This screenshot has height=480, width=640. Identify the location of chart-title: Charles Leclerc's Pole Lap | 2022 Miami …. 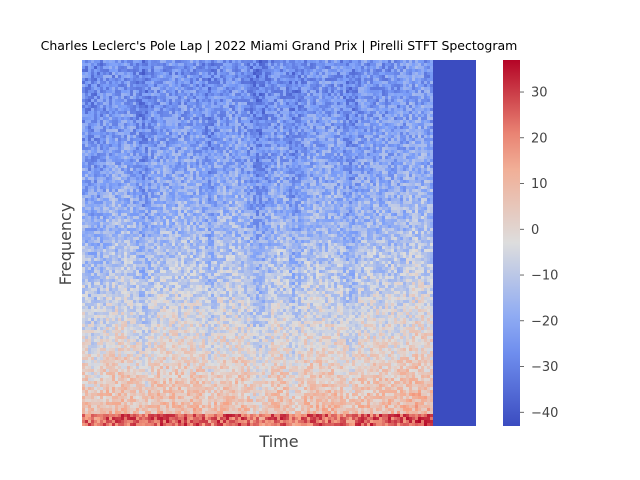
(279, 45).